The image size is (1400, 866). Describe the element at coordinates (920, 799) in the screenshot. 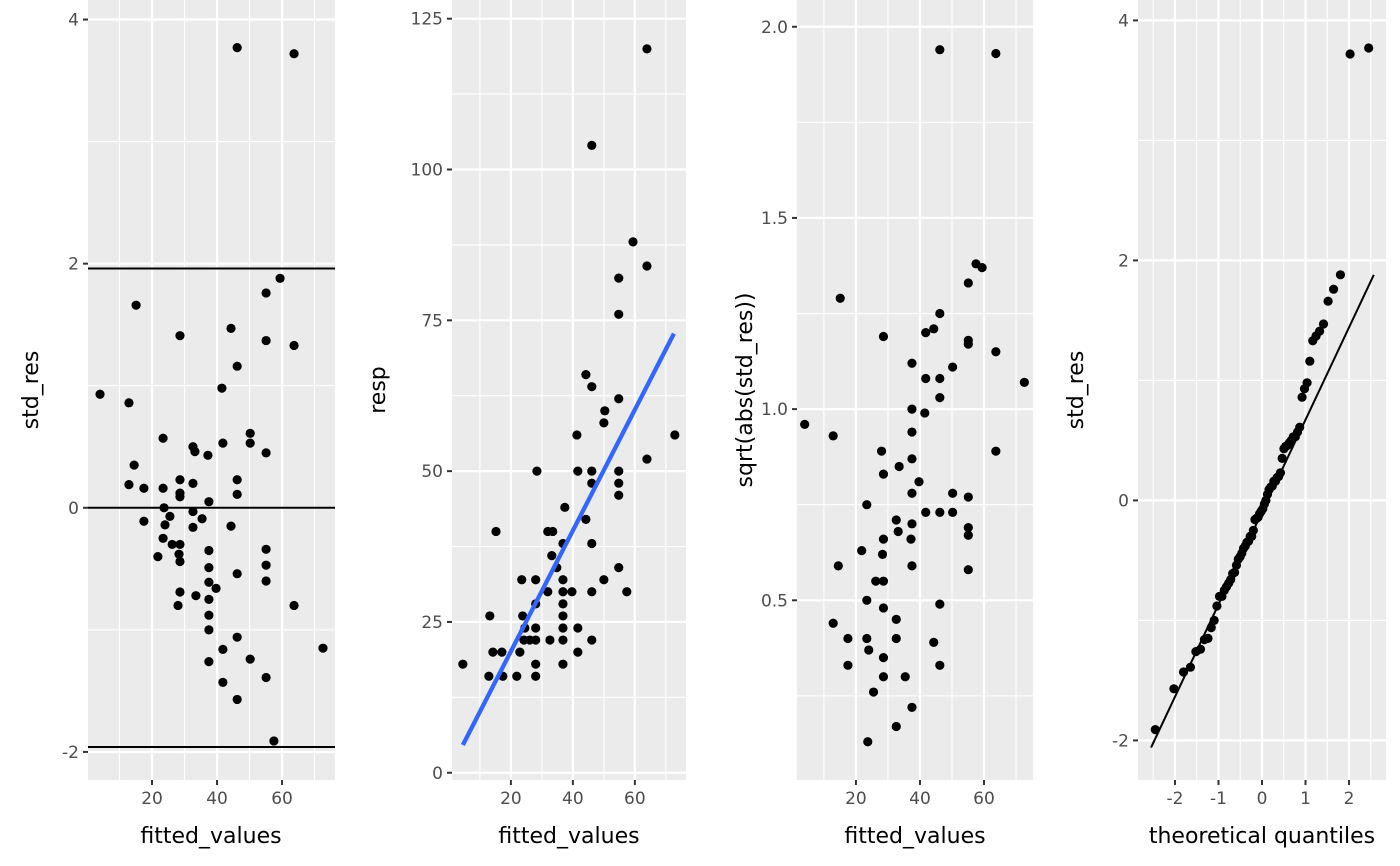

I see `x-tick-label: 40` at that location.